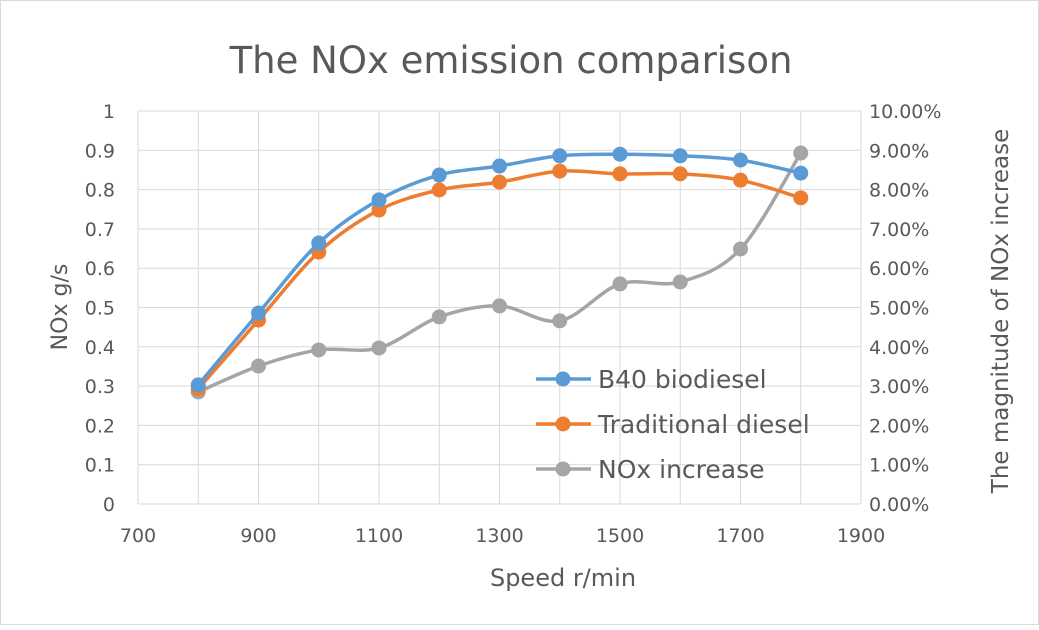  What do you see at coordinates (899, 269) in the screenshot?
I see `y2-tick-label: 6.00%` at bounding box center [899, 269].